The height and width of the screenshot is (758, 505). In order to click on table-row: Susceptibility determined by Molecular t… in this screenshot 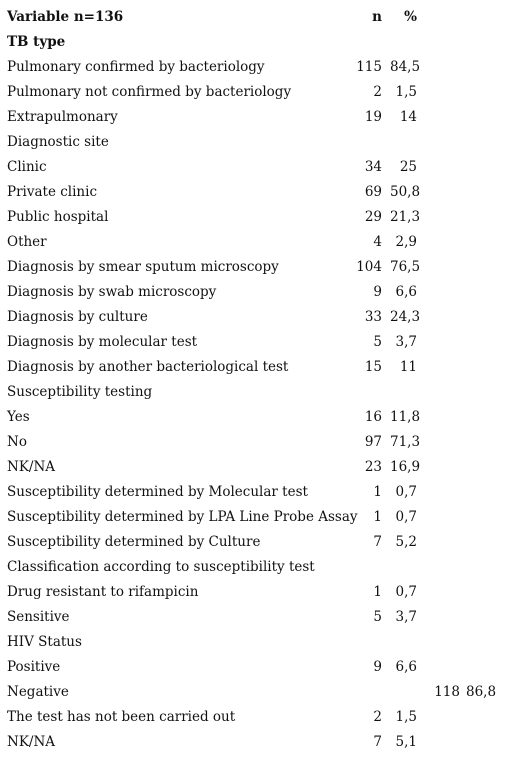, I will do `click(252, 492)`.